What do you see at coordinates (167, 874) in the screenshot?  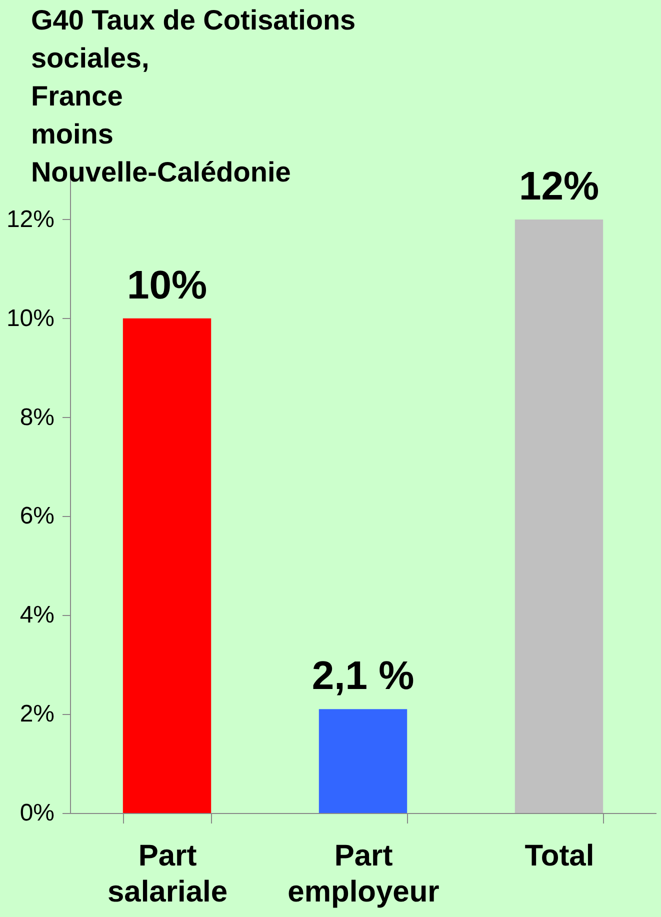 I see `x-tick-label: Part salariale` at bounding box center [167, 874].